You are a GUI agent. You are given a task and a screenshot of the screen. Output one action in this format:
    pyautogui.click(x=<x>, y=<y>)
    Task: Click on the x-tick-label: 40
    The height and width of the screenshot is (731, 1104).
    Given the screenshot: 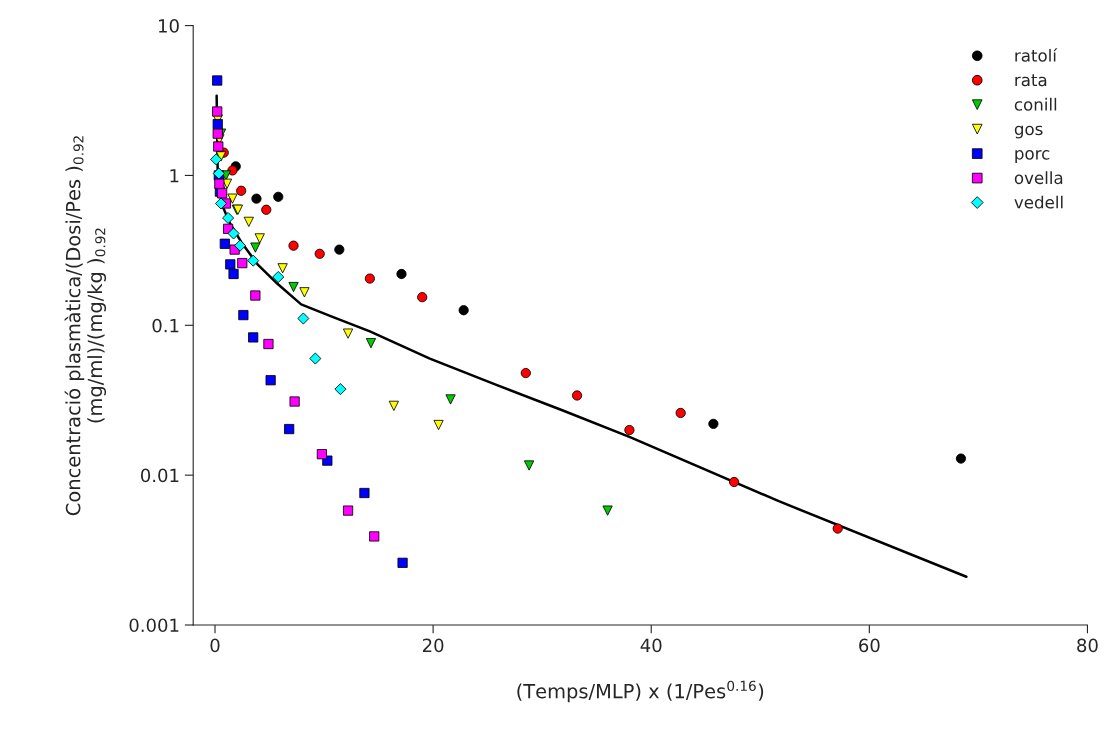 What is the action you would take?
    pyautogui.click(x=651, y=645)
    